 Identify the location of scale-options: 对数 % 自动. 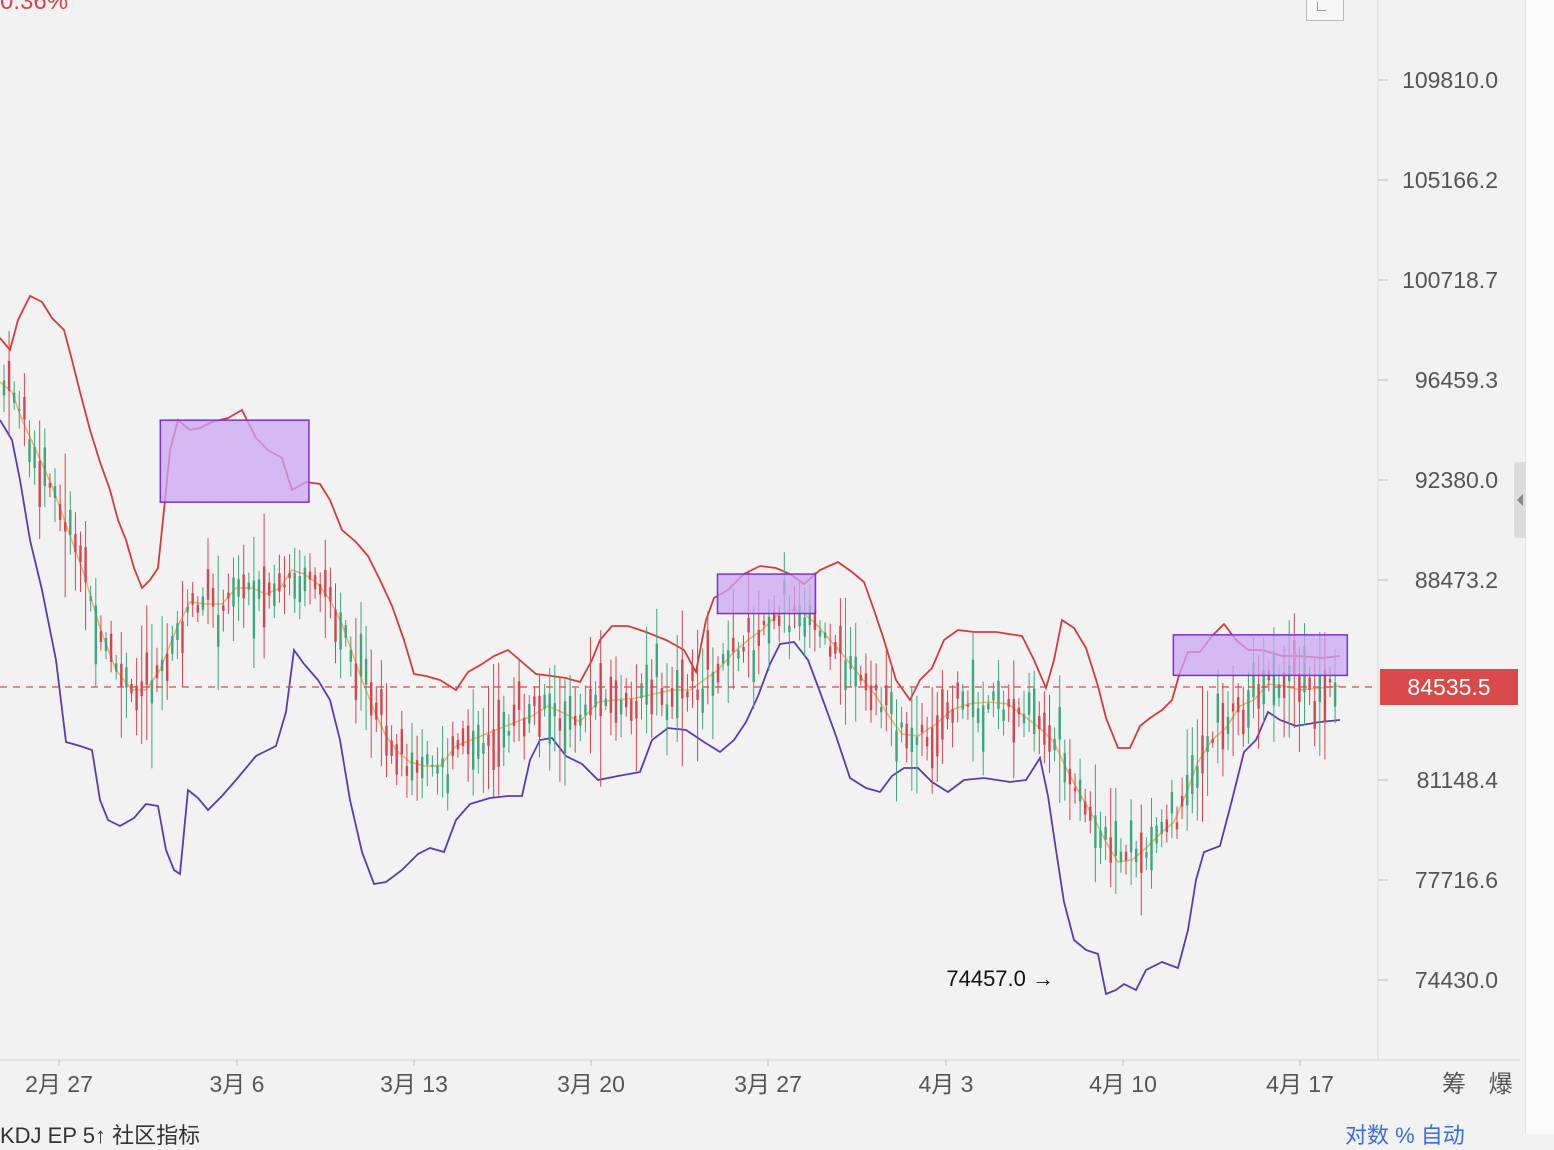
(1405, 1135).